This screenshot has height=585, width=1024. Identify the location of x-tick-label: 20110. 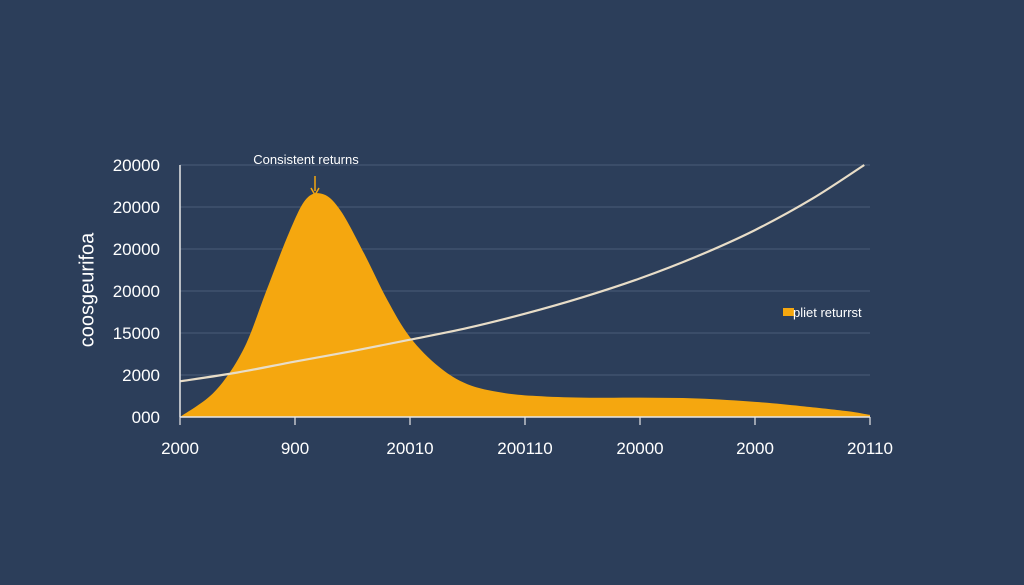
(870, 448).